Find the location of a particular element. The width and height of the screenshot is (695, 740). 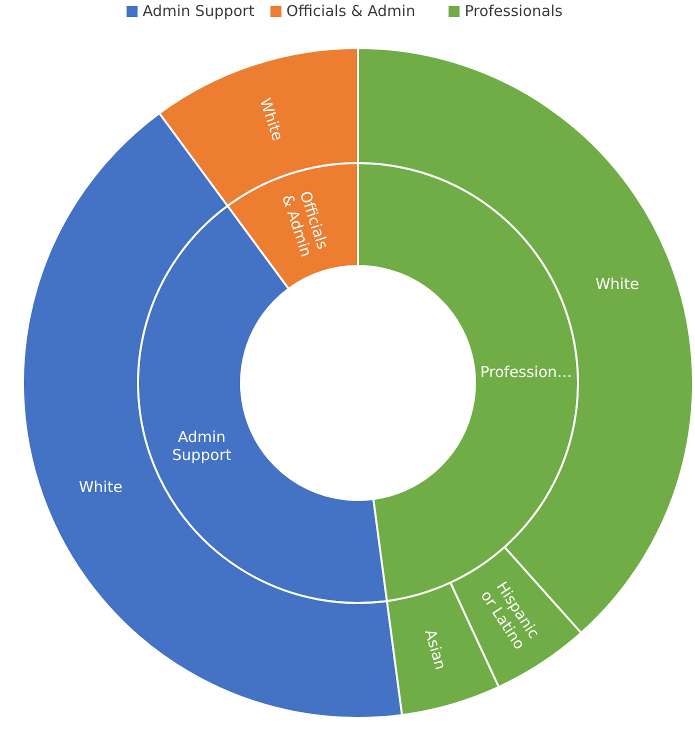

data-label: Admin Support is located at coordinates (202, 446).